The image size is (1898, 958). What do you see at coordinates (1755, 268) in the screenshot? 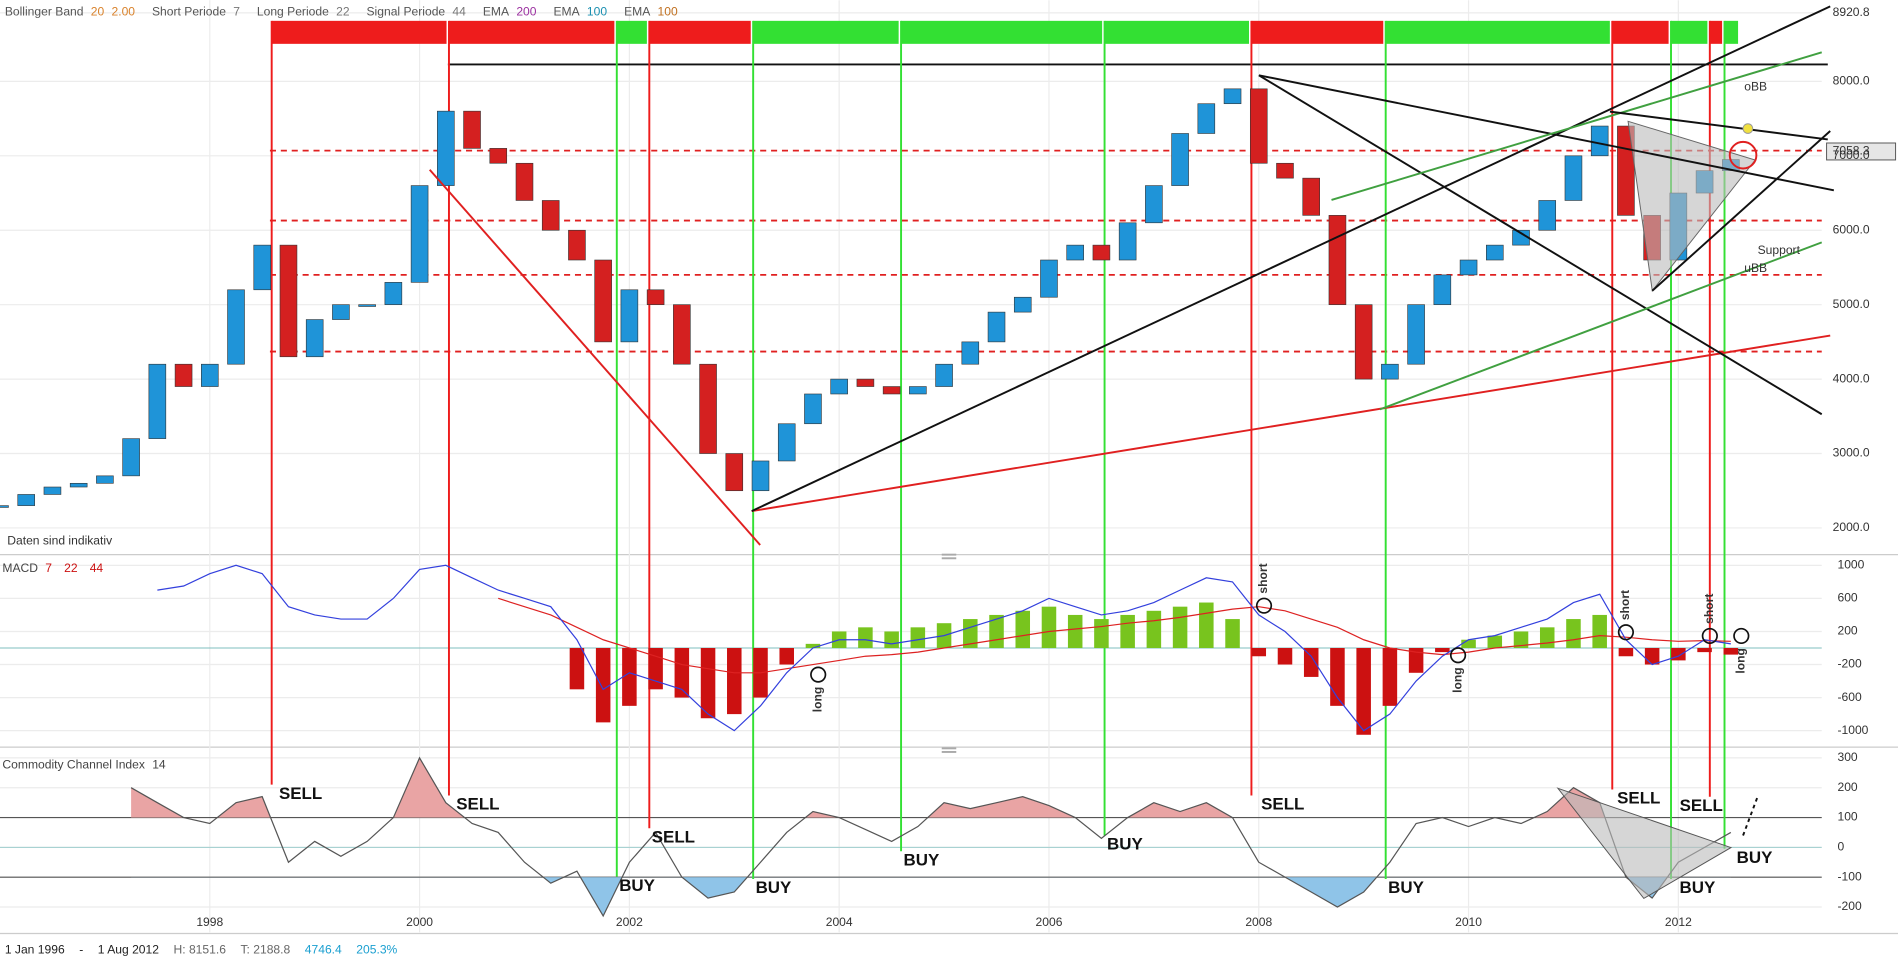
I see `annotation: uBB` at bounding box center [1755, 268].